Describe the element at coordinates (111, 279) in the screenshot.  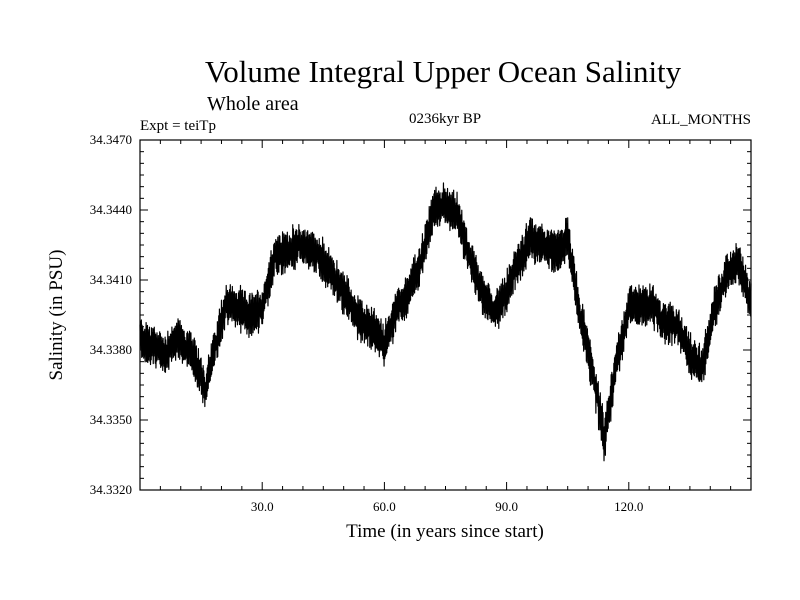
I see `y-tick-label: 34.3410` at that location.